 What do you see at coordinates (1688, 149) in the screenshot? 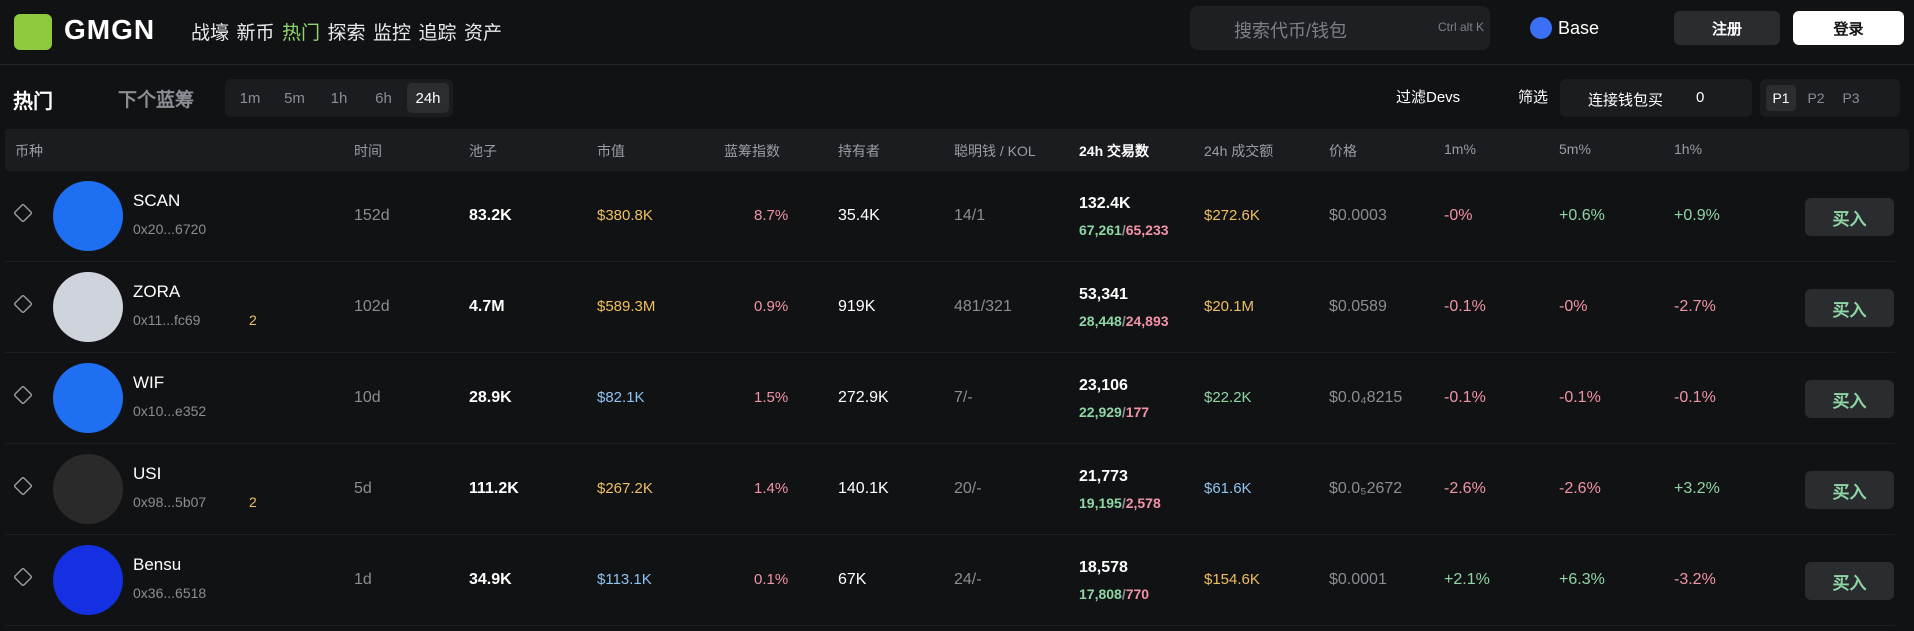
I see `column-header: 1h%` at bounding box center [1688, 149].